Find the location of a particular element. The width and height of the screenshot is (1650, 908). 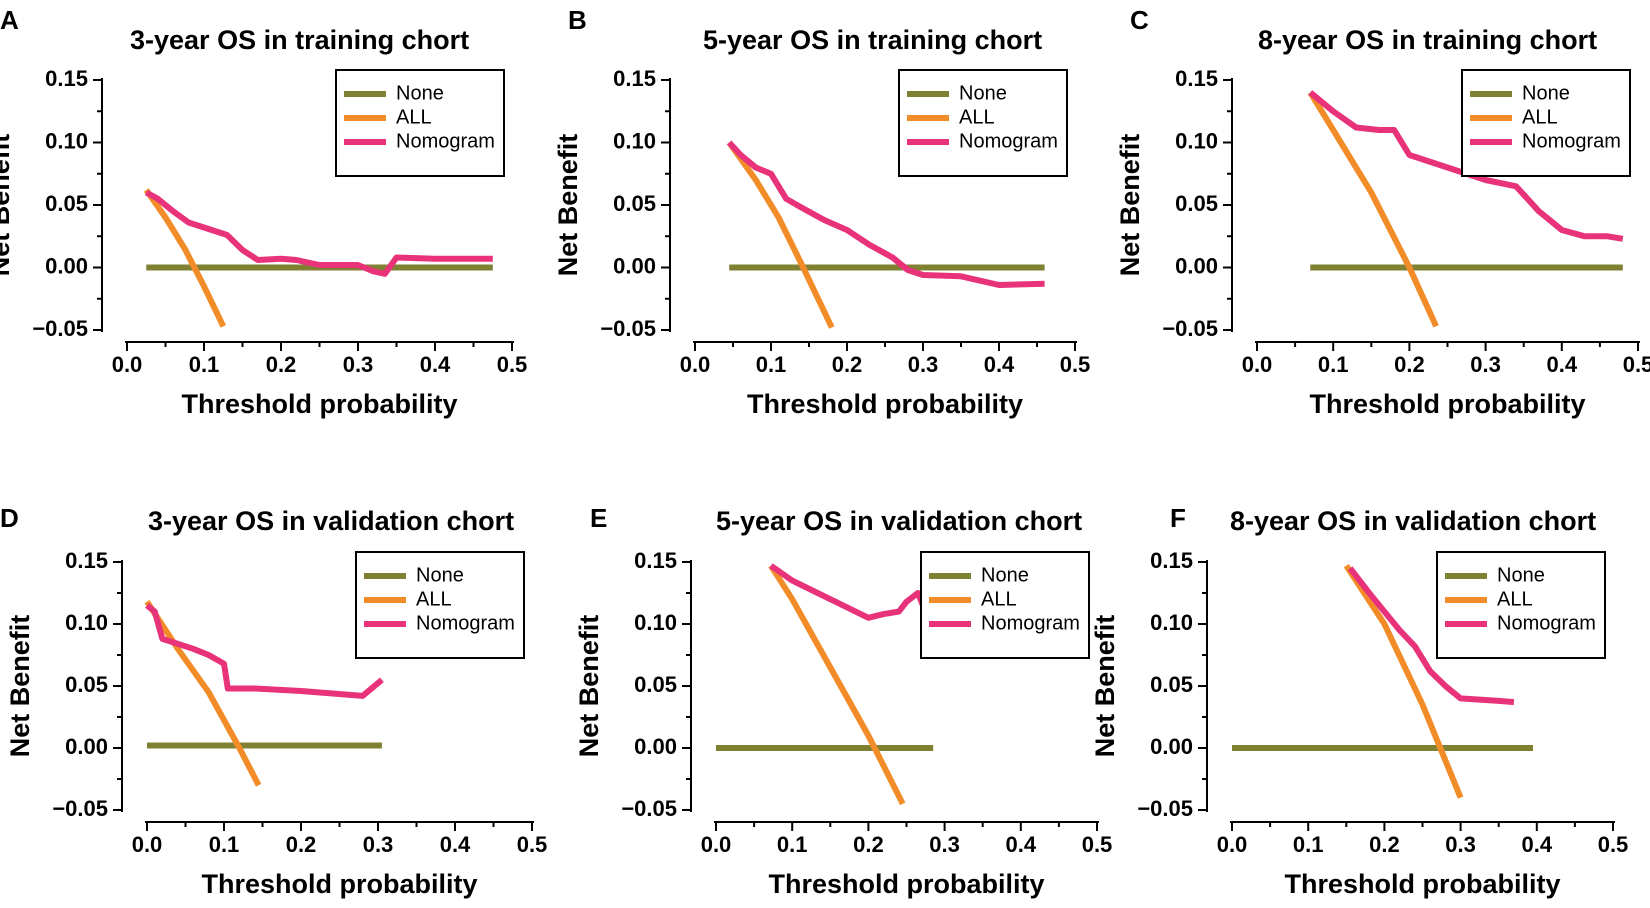

panel-d-y-tick-label: 0.15 is located at coordinates (86, 560).